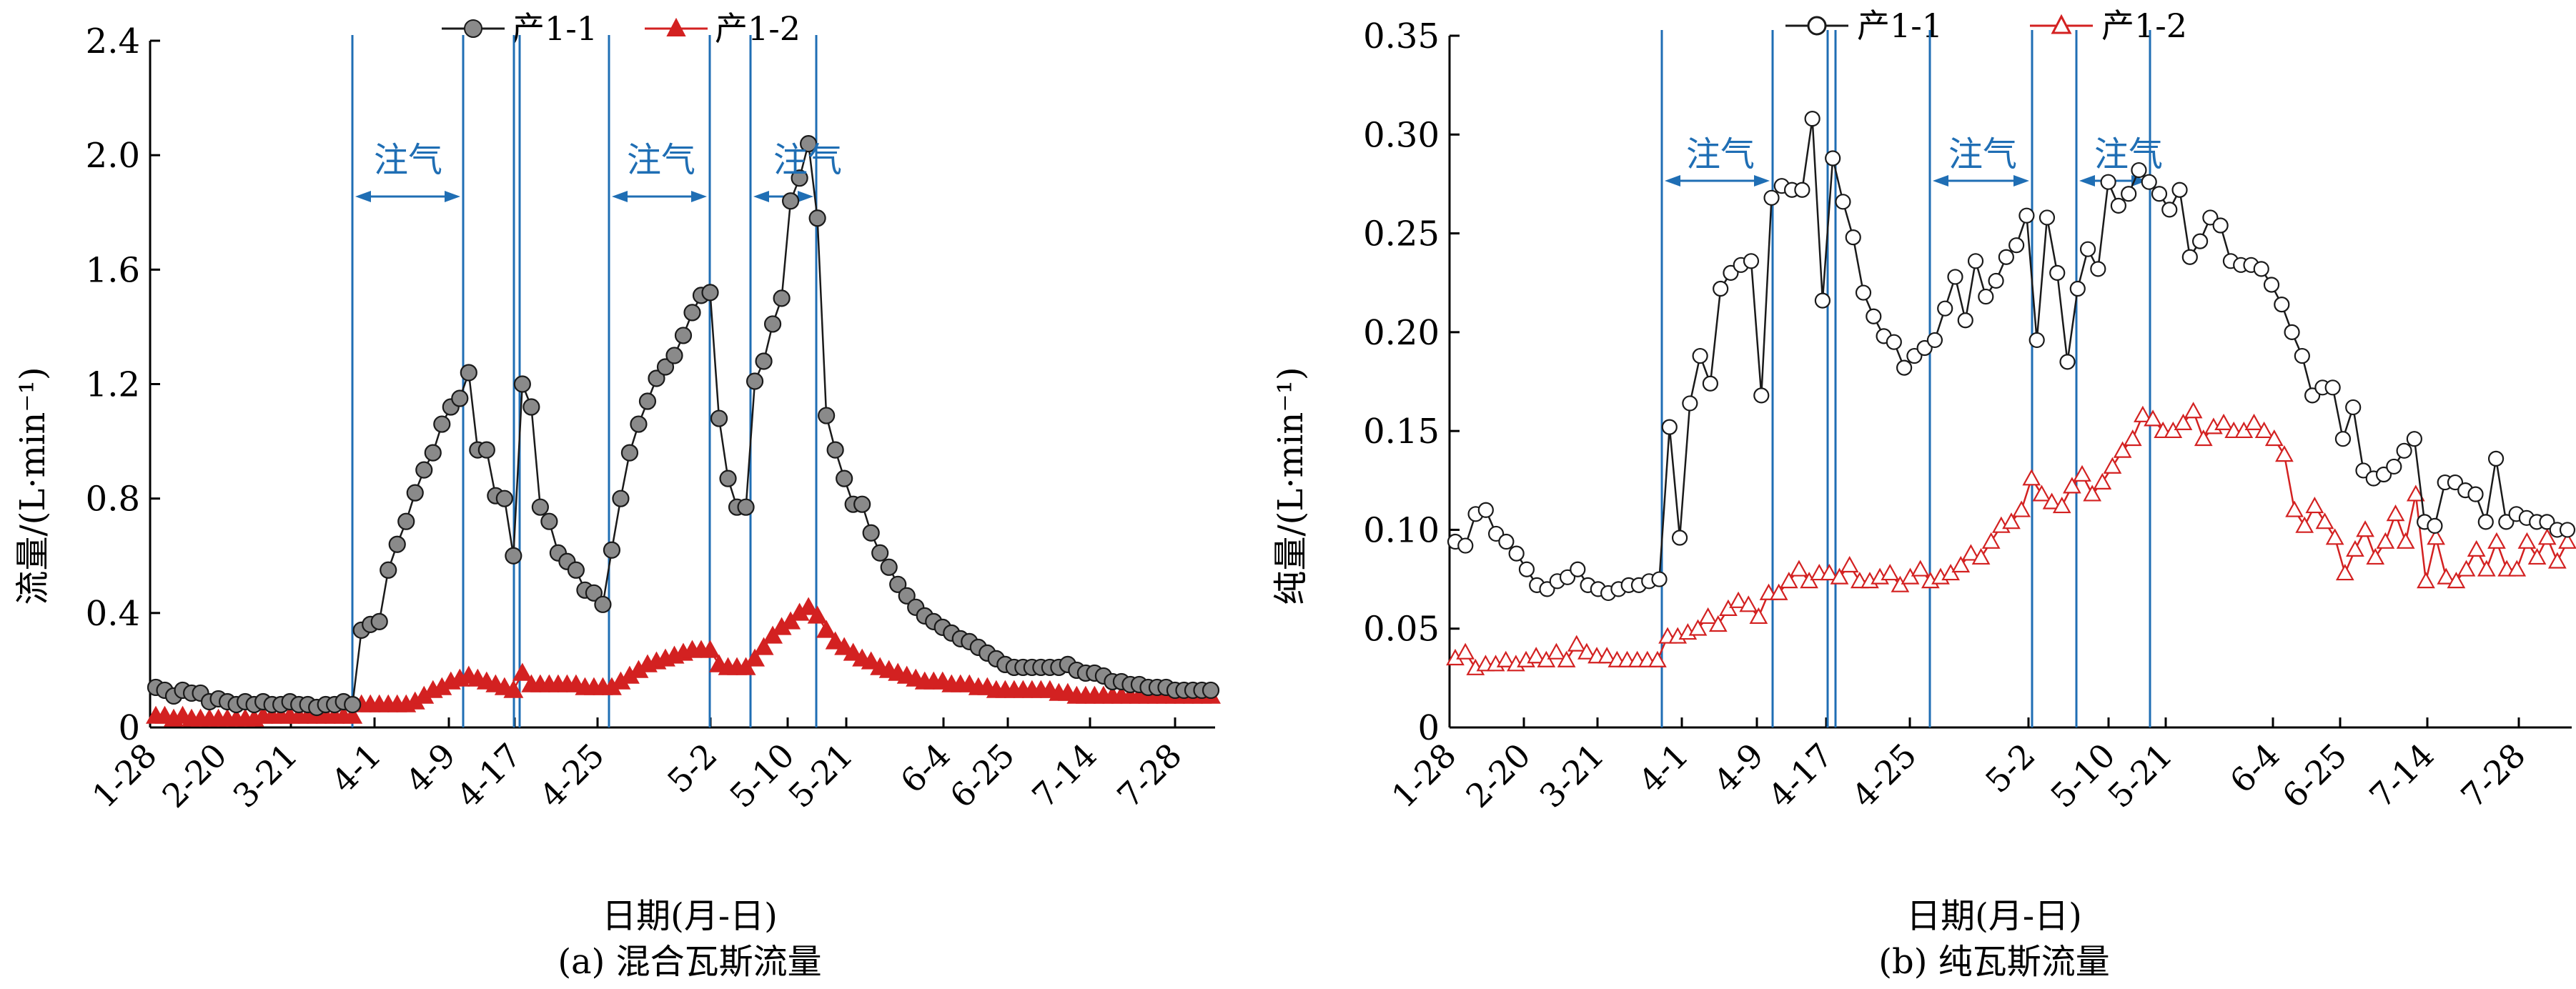 This screenshot has height=989, width=2576. What do you see at coordinates (983, 776) in the screenshot?
I see `panel-a-x-tick-label: 6-25` at bounding box center [983, 776].